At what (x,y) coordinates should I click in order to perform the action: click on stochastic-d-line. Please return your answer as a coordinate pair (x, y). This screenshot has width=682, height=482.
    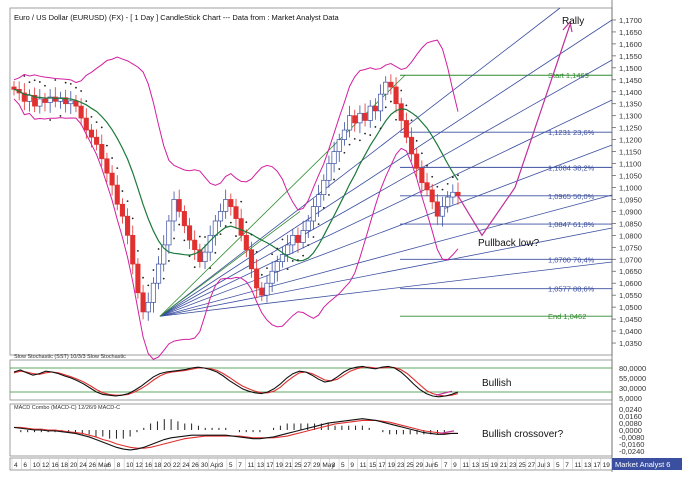
    Looking at the image, I should click on (236, 381).